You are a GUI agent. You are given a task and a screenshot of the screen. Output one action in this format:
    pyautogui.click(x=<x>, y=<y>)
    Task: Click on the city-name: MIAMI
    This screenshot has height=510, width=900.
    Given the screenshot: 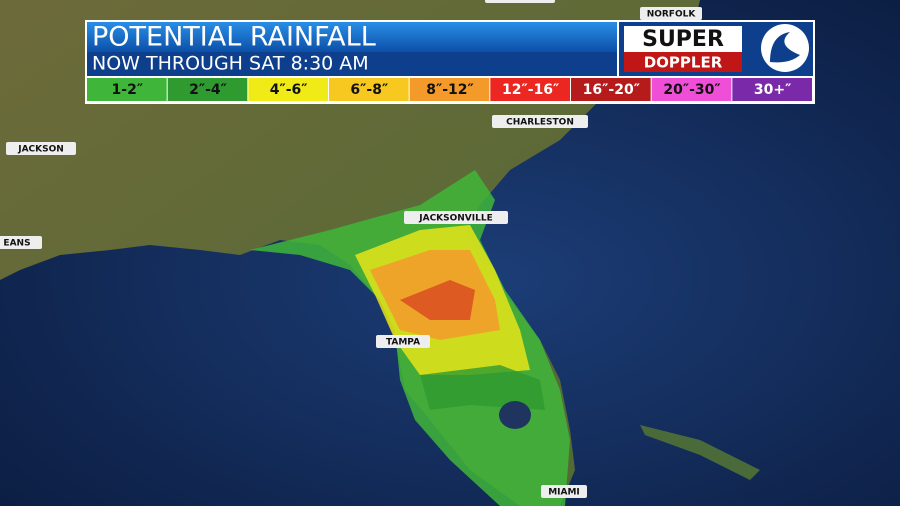 What is the action you would take?
    pyautogui.click(x=564, y=493)
    